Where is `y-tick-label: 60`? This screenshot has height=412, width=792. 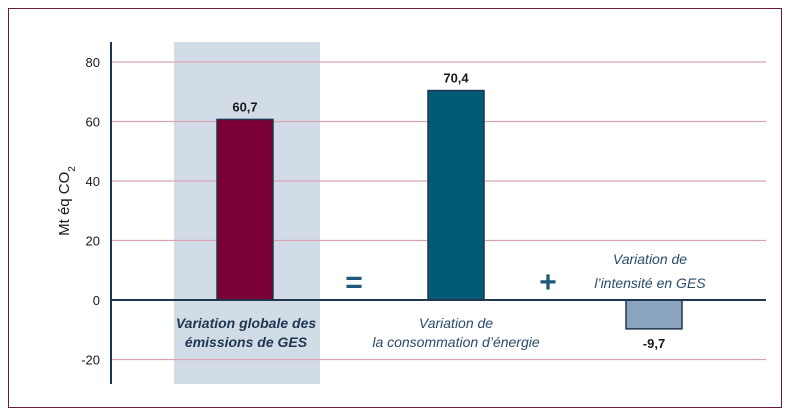 y-tick-label: 60 is located at coordinates (93, 122).